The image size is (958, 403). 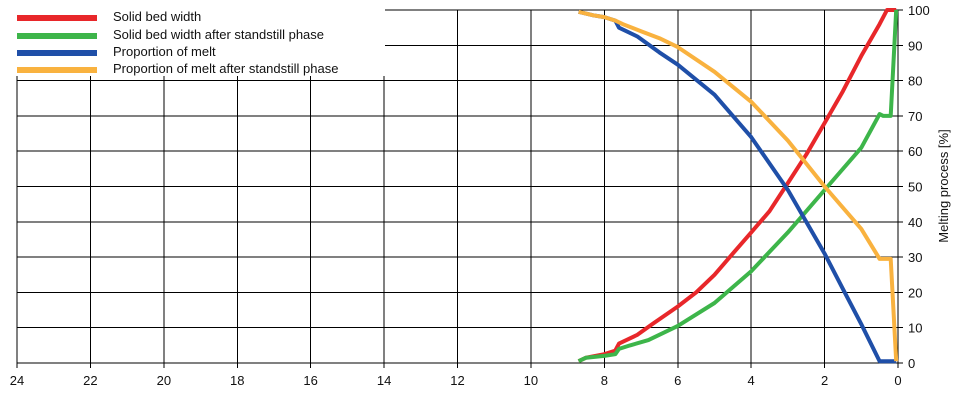 I want to click on x-tick-label: 18, so click(x=237, y=380).